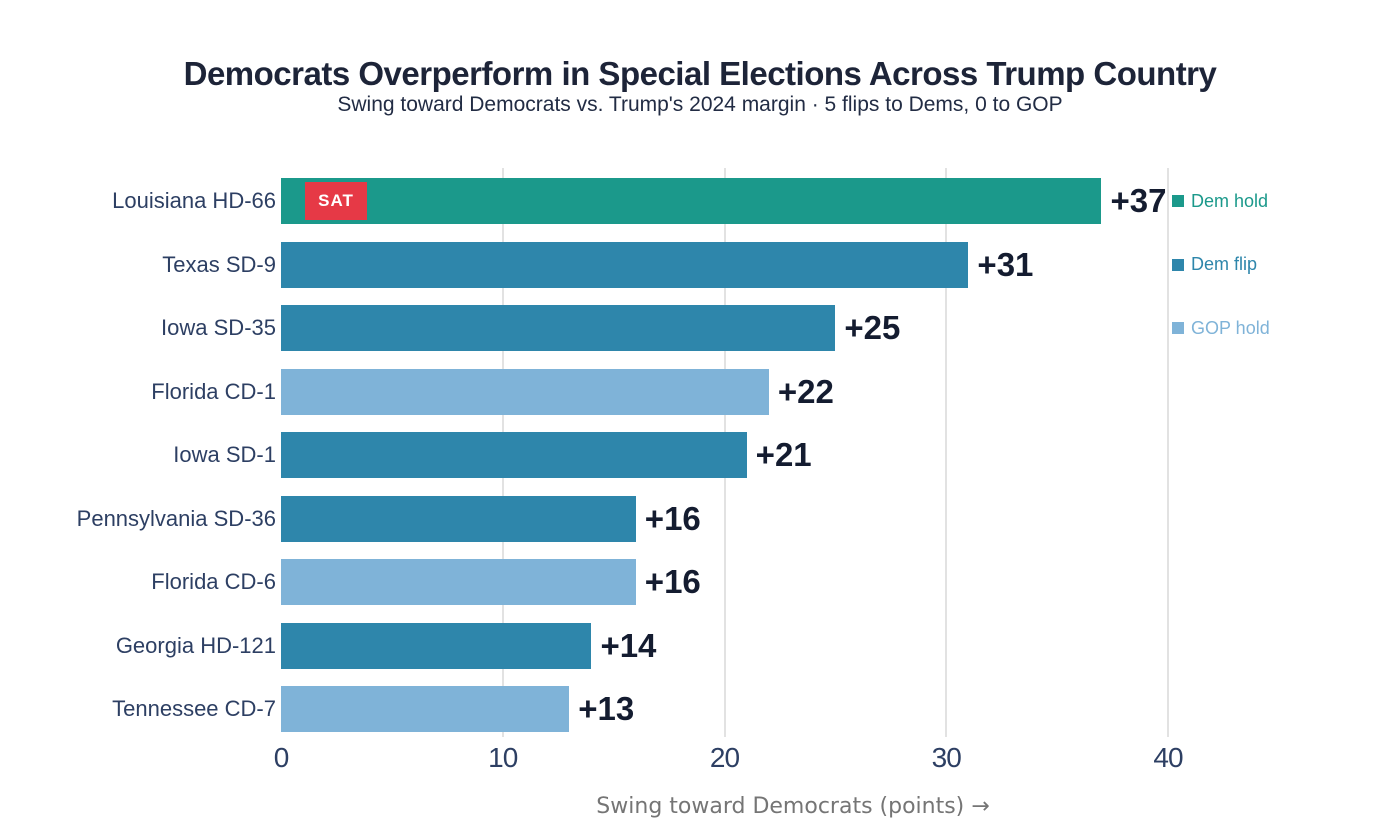 The height and width of the screenshot is (840, 1400). What do you see at coordinates (503, 757) in the screenshot?
I see `x-tick-label: 10` at bounding box center [503, 757].